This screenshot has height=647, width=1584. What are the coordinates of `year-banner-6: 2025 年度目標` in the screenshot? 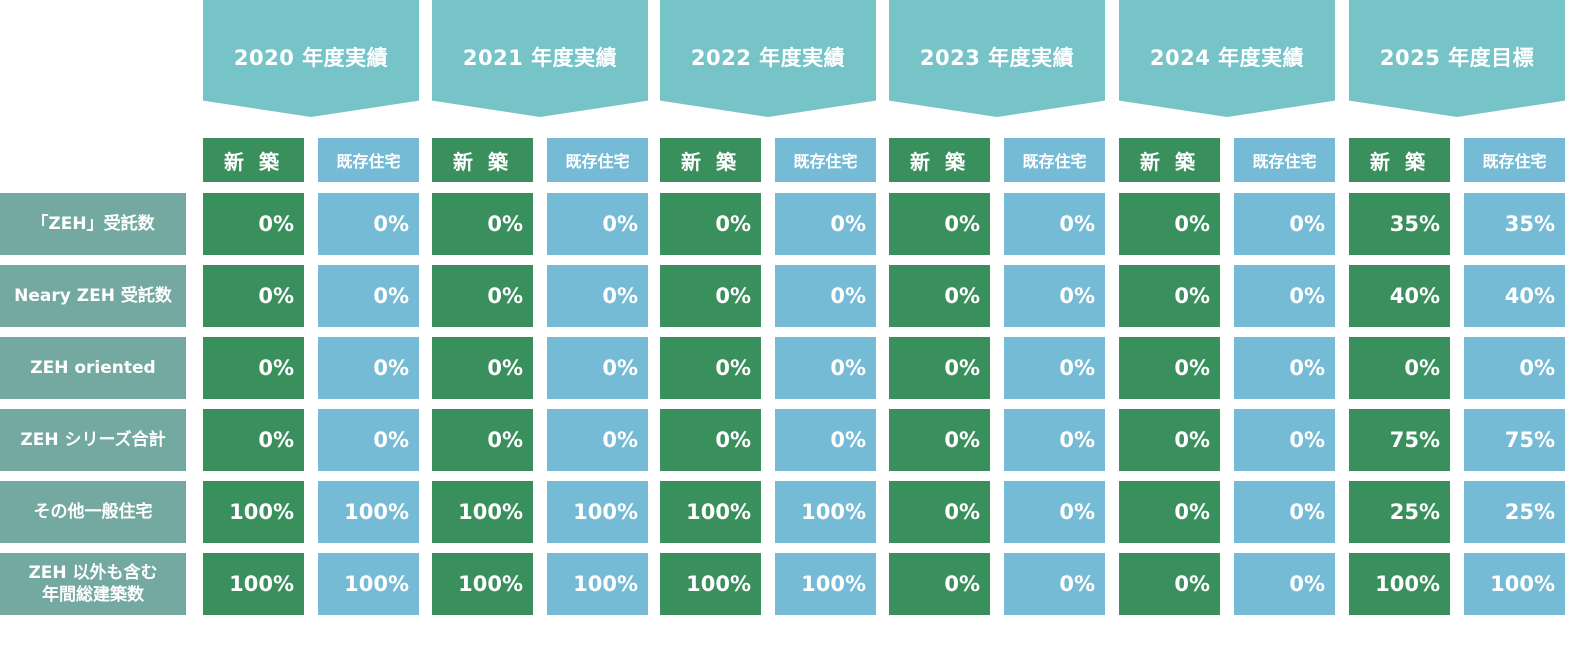 It's located at (1457, 58).